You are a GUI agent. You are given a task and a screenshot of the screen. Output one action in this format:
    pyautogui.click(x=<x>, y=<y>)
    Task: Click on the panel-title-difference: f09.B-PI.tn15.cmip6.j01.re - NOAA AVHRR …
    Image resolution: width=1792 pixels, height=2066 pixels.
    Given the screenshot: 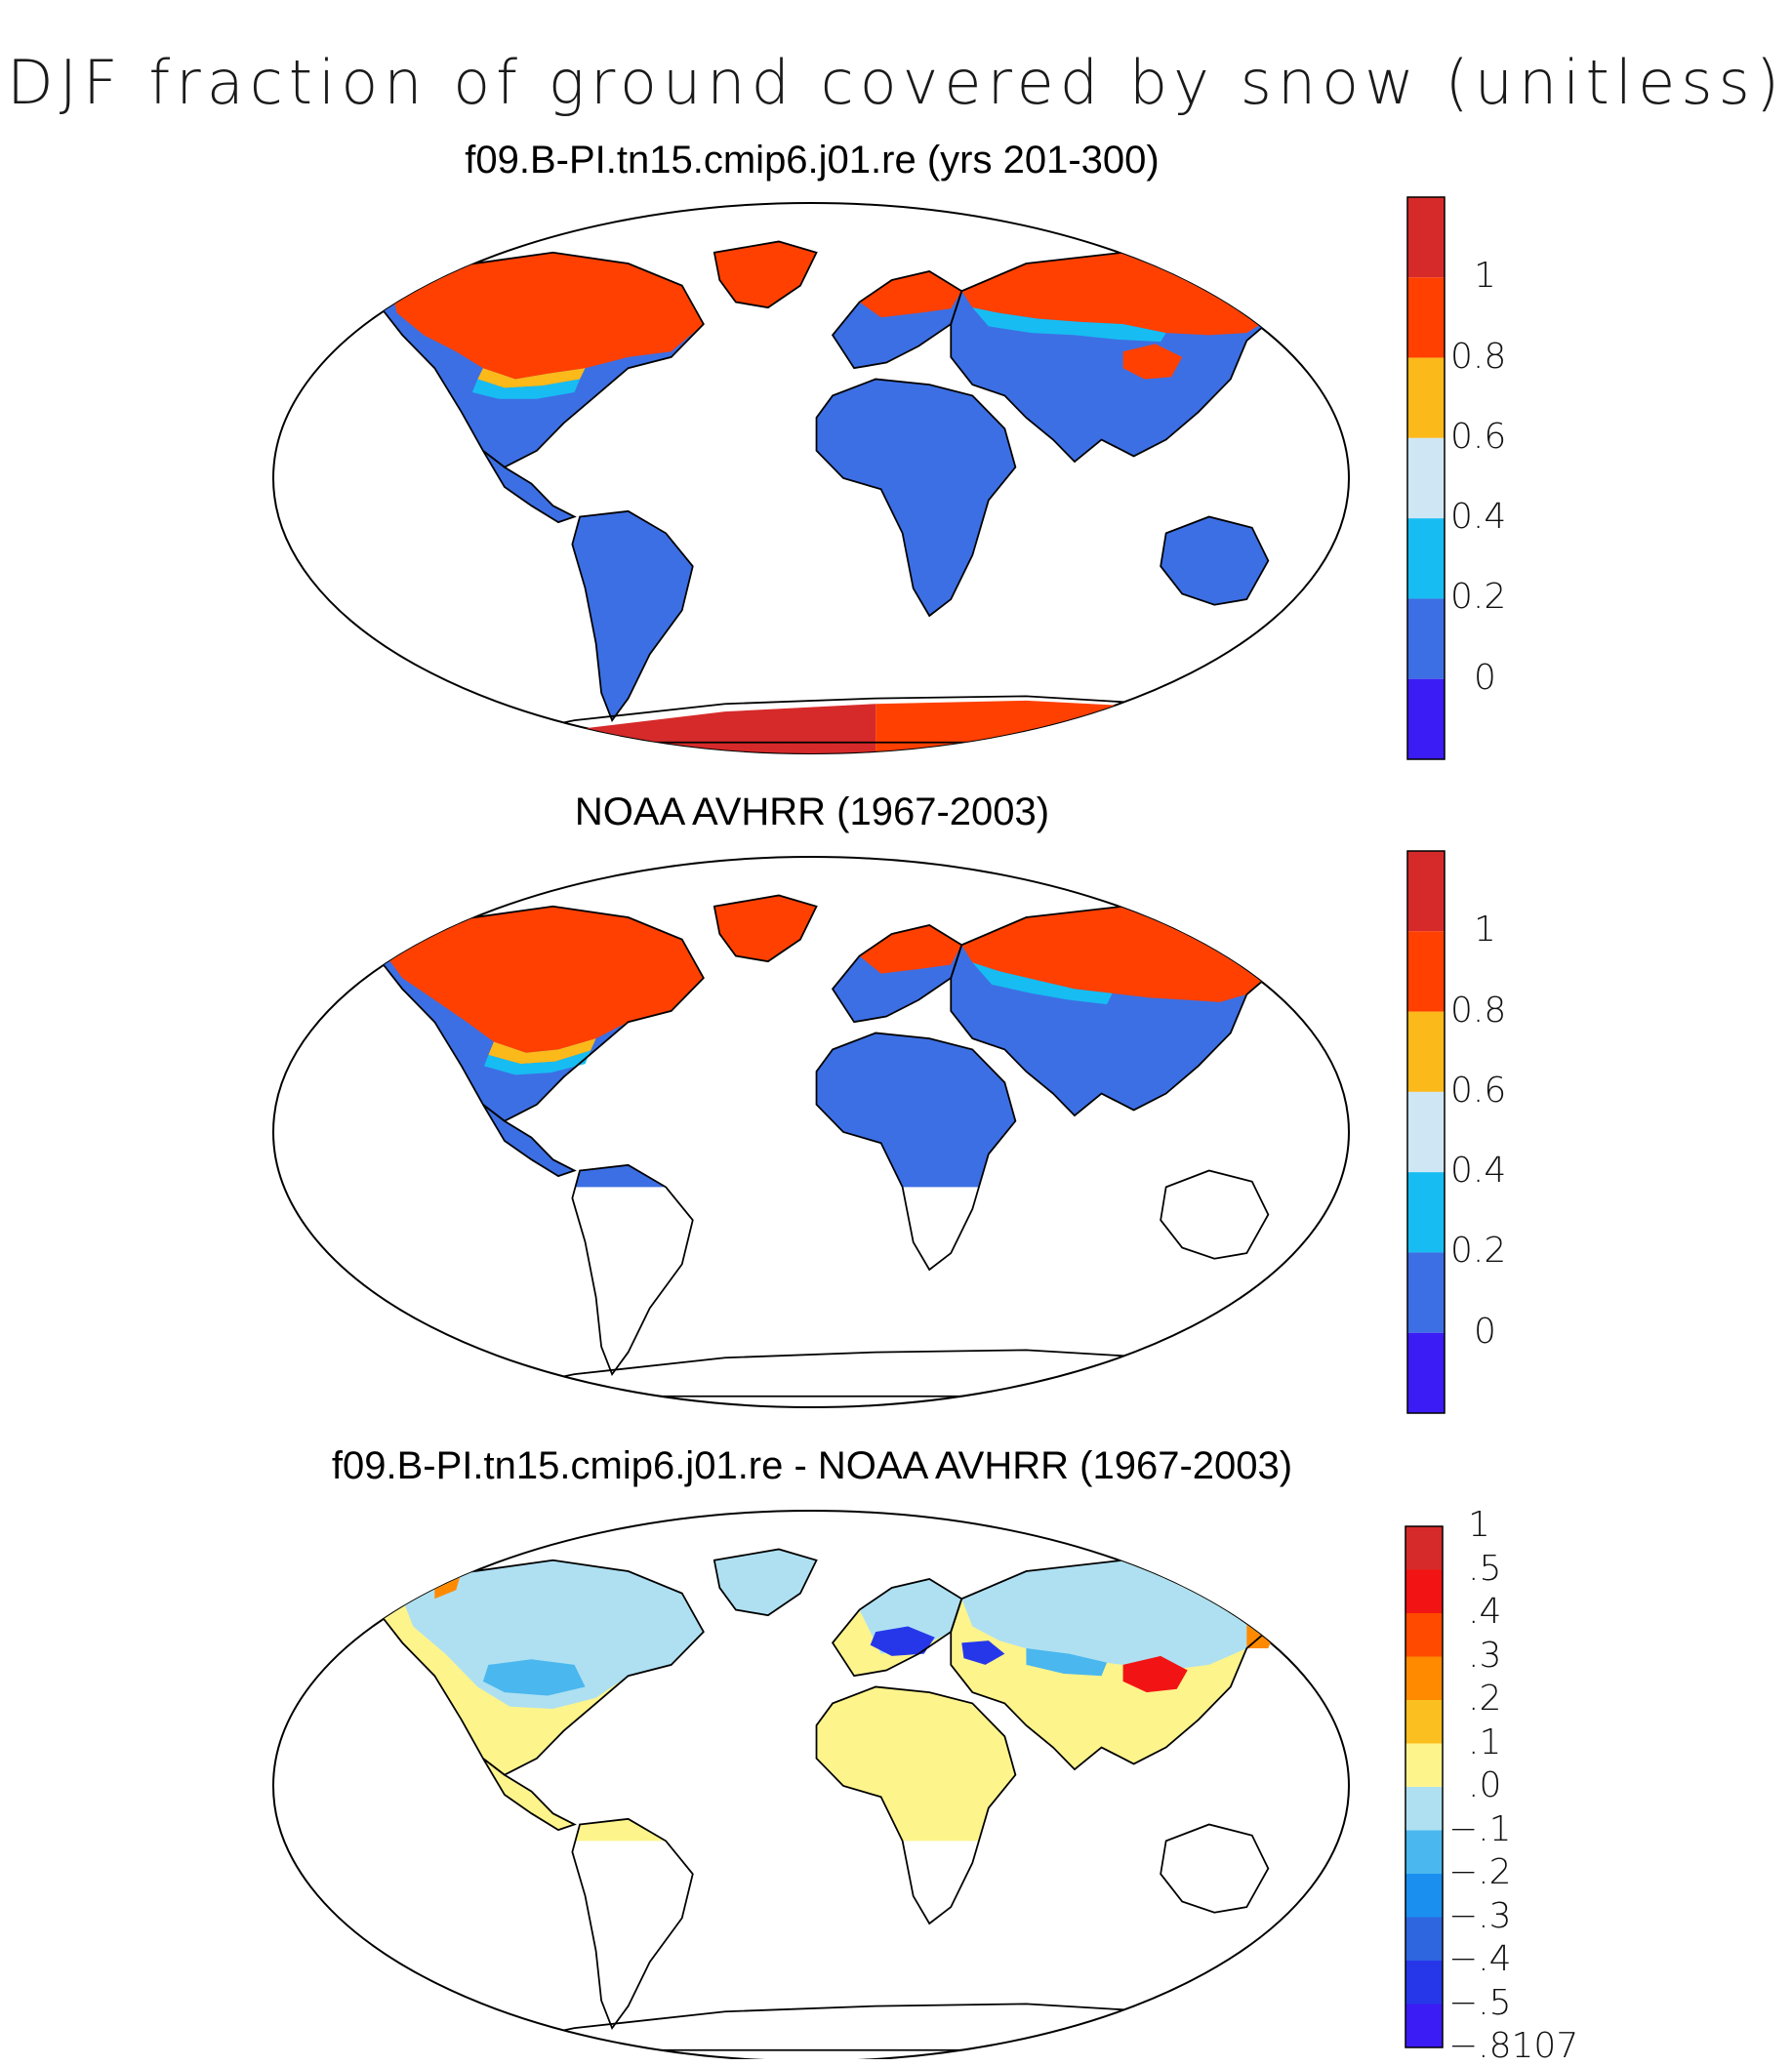 What is the action you would take?
    pyautogui.click(x=812, y=1465)
    